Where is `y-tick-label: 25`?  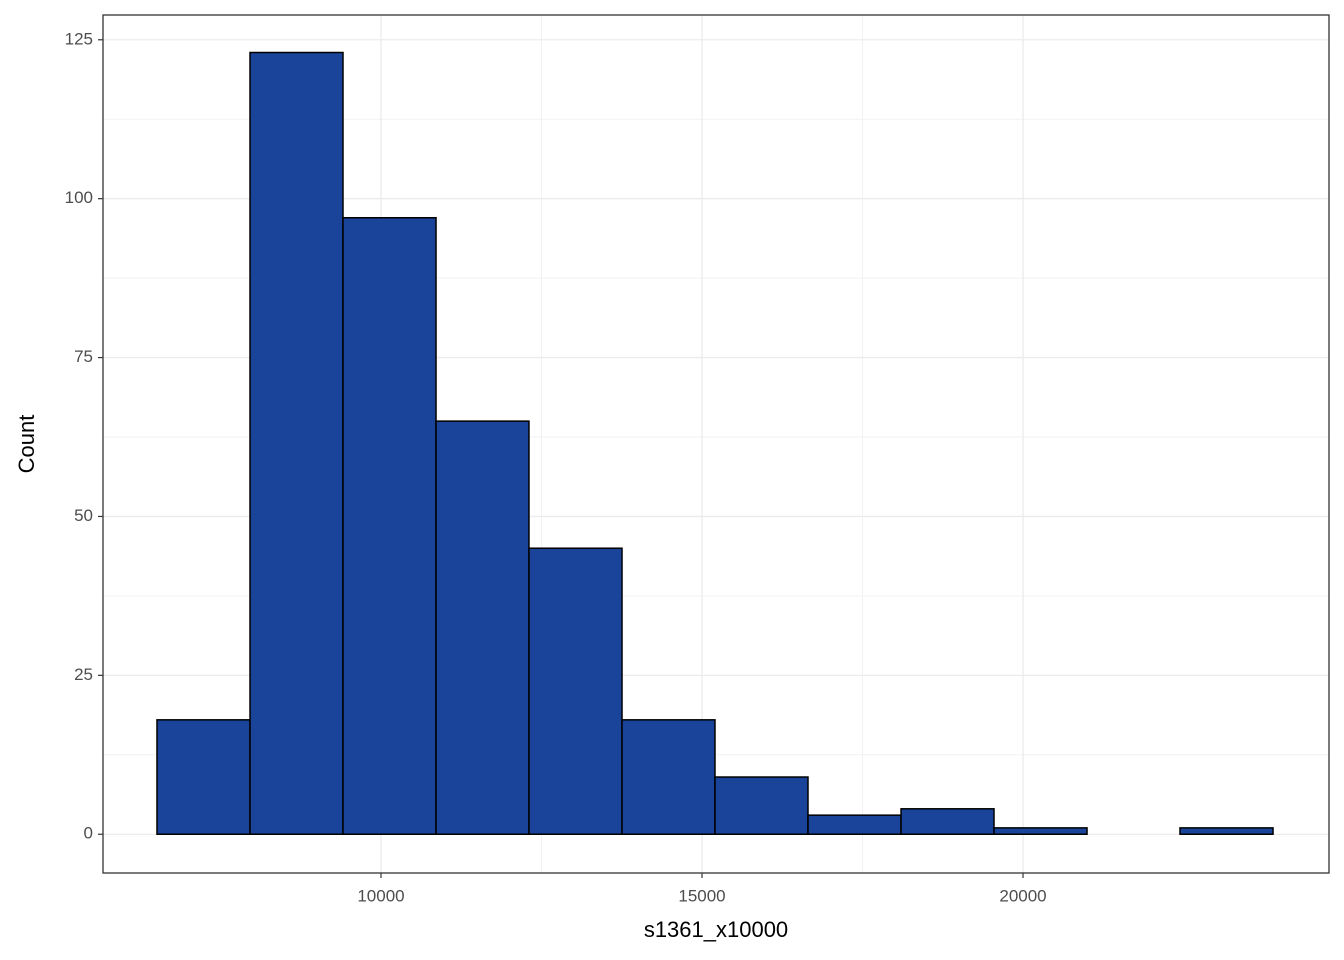 y-tick-label: 25 is located at coordinates (83, 674).